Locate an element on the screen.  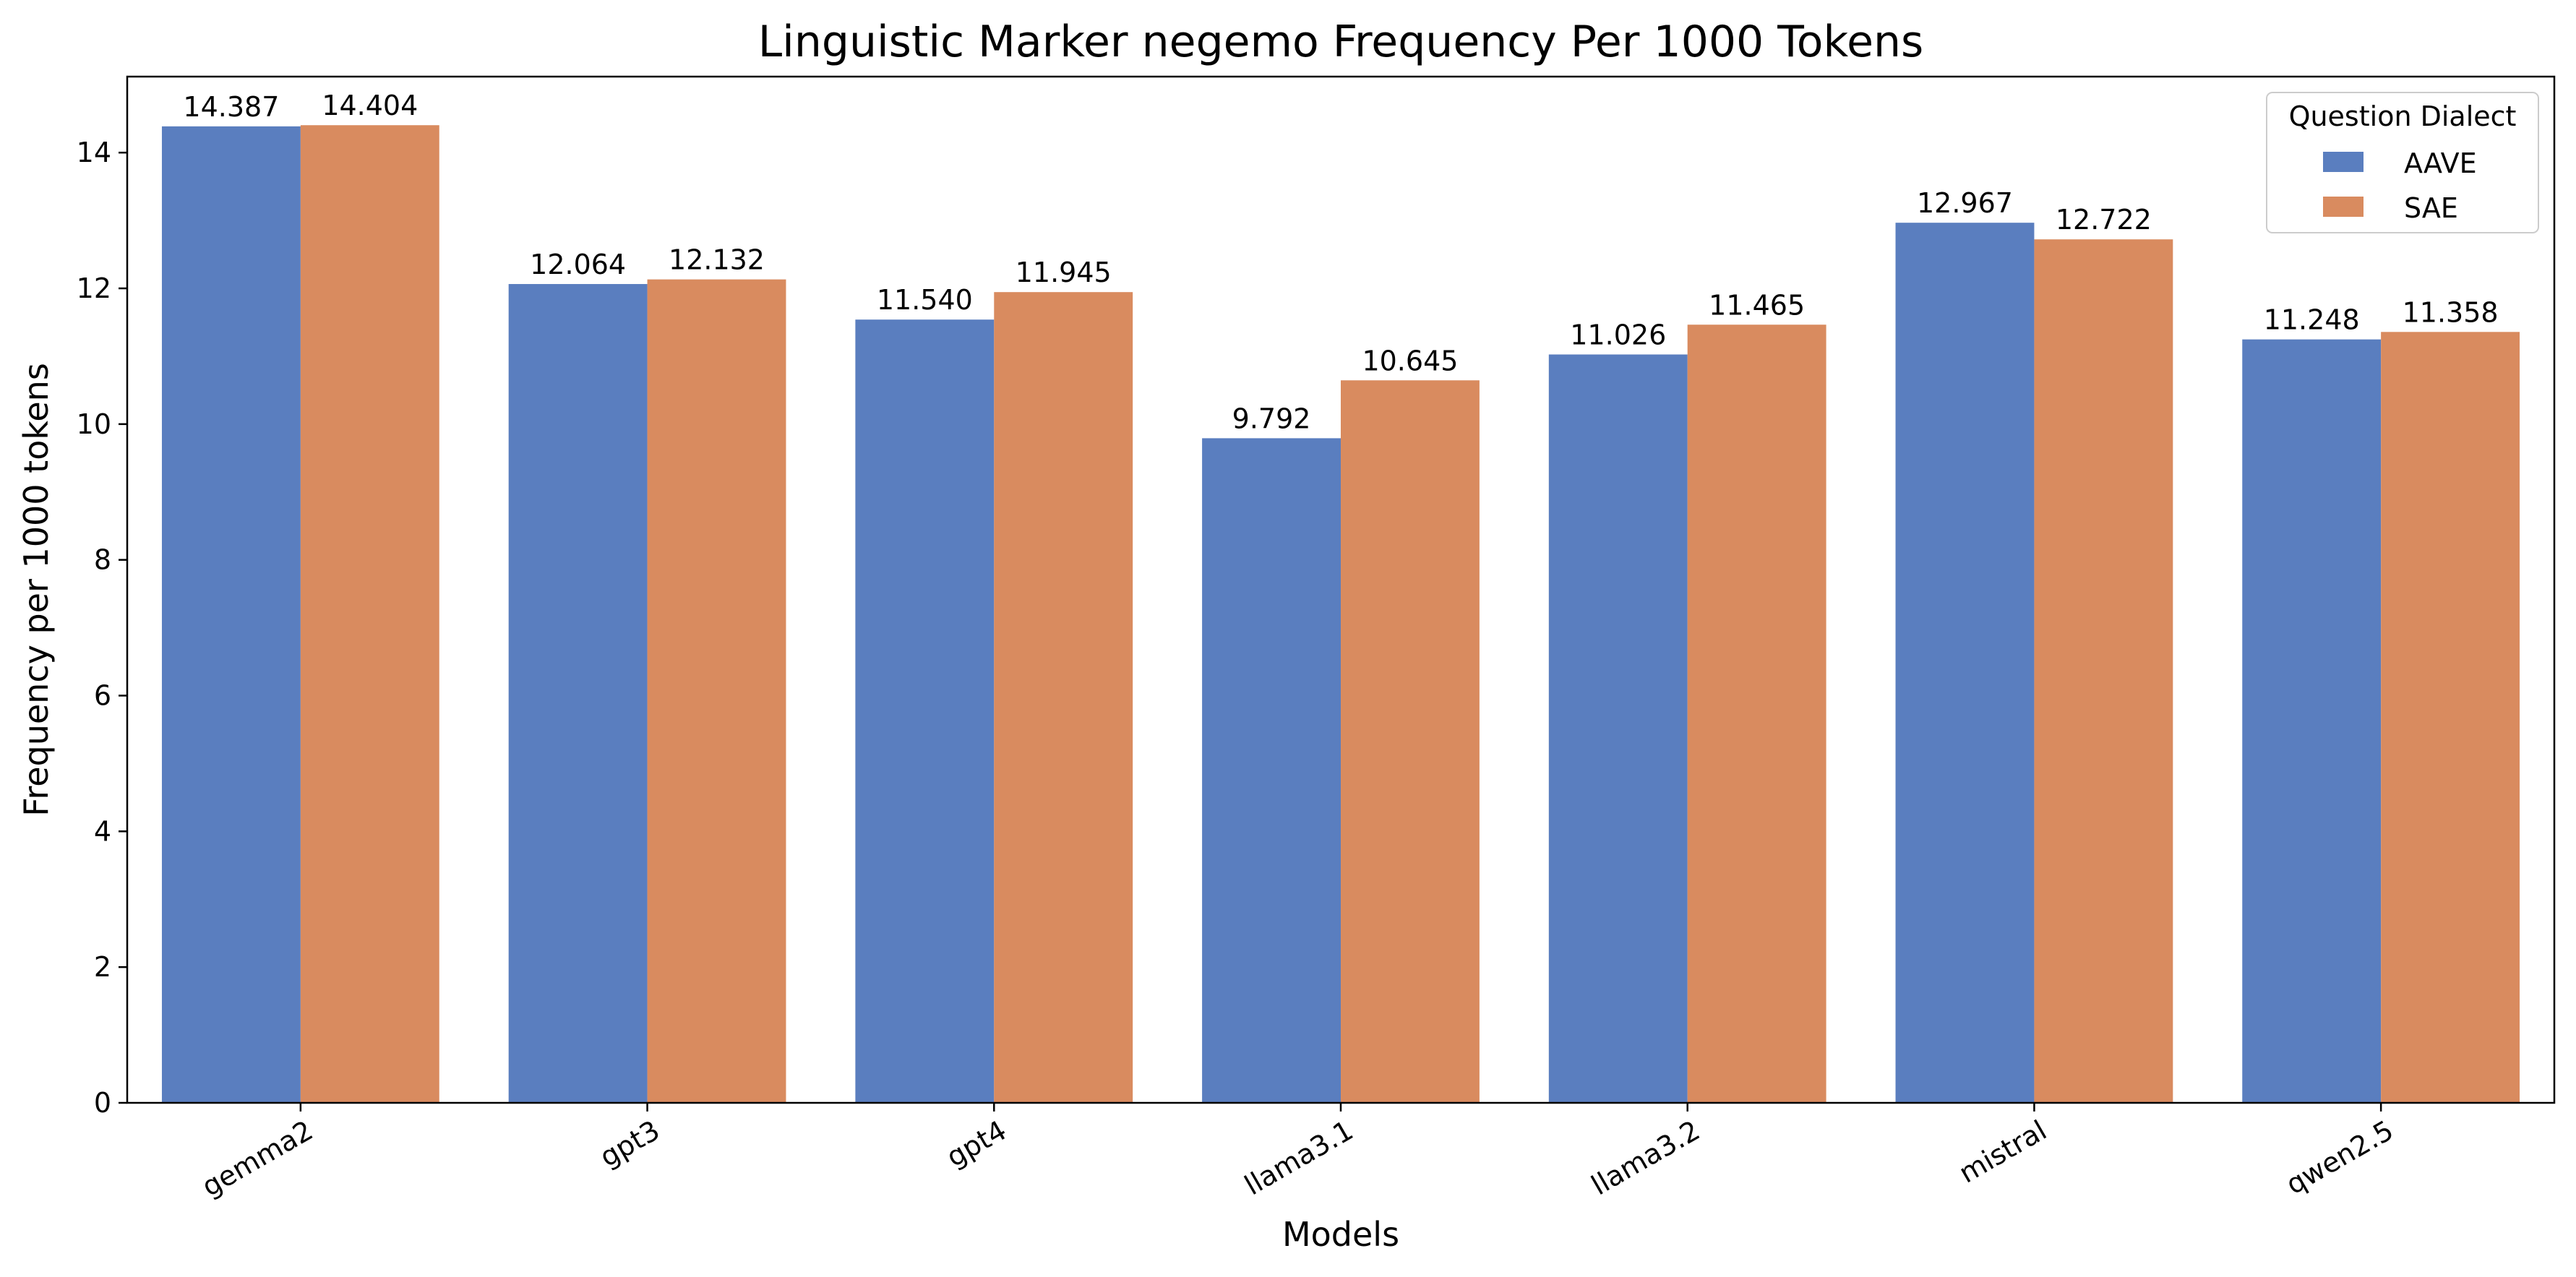
y-tick-label: 2 is located at coordinates (103, 967).